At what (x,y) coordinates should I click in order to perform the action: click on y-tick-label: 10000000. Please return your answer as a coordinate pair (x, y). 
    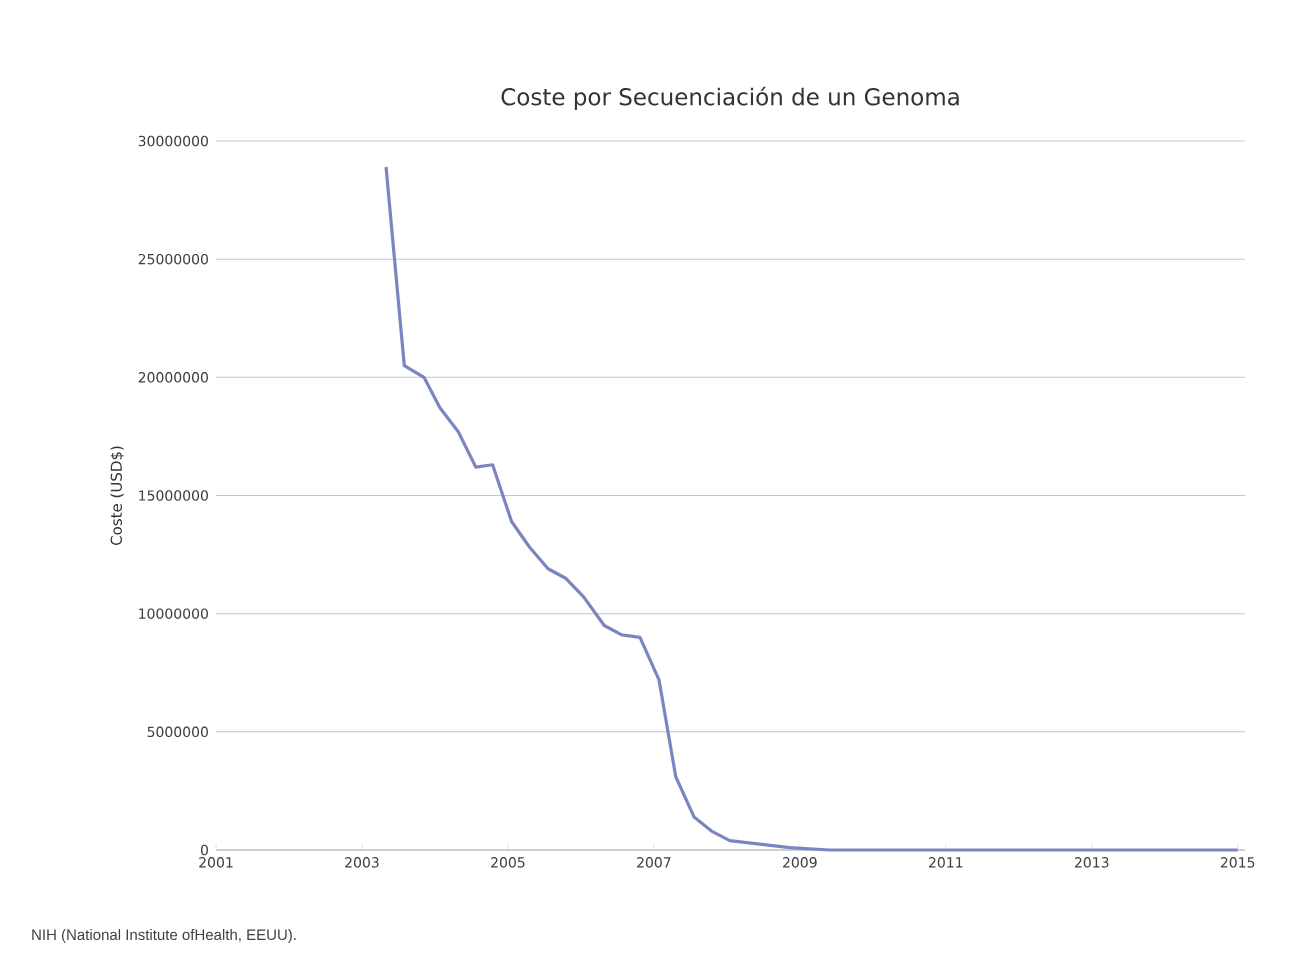
    Looking at the image, I should click on (173, 613).